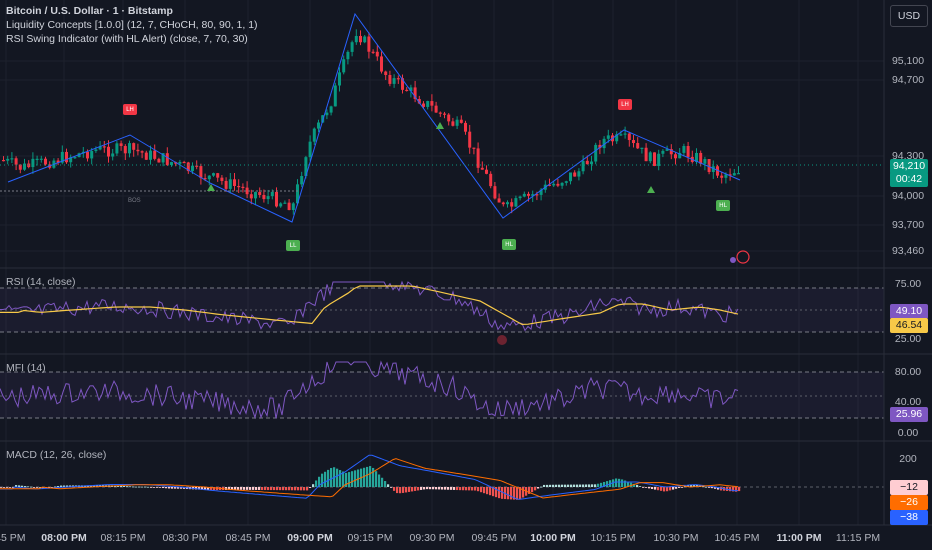  Describe the element at coordinates (909, 16) in the screenshot. I see `currency-button: USD` at that location.